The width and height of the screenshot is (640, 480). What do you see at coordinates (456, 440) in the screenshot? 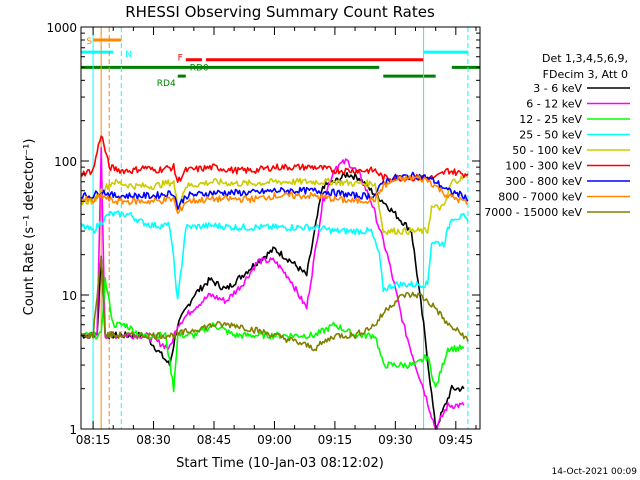
I see `x-tick-label-6: 09:45` at bounding box center [456, 440].